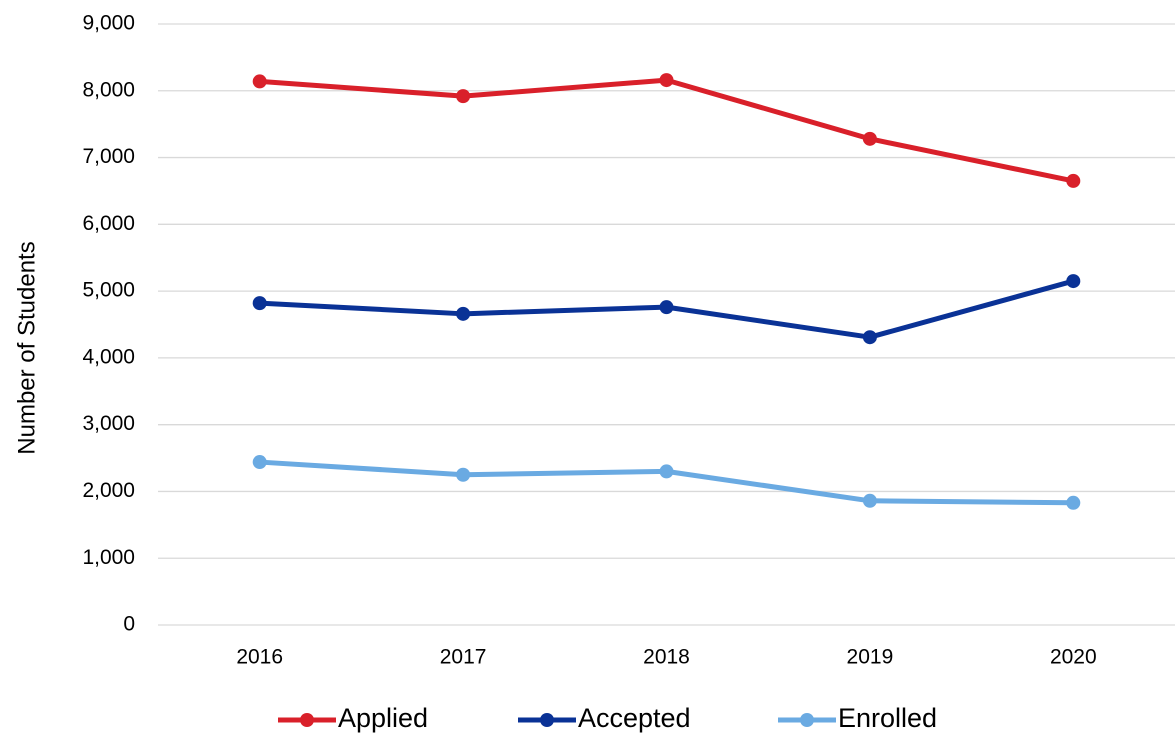 The image size is (1175, 746). I want to click on y-axis-label: Number of Students, so click(26, 347).